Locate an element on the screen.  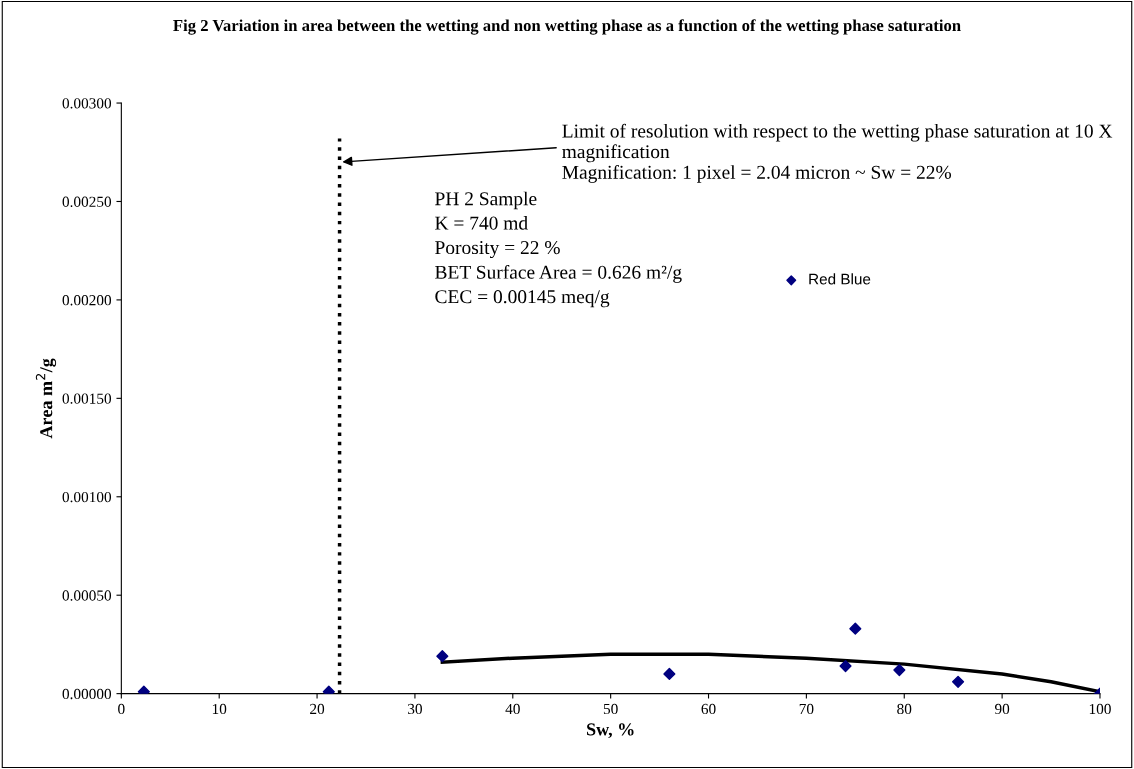
y-tick-label: 0.00150 is located at coordinates (87, 398).